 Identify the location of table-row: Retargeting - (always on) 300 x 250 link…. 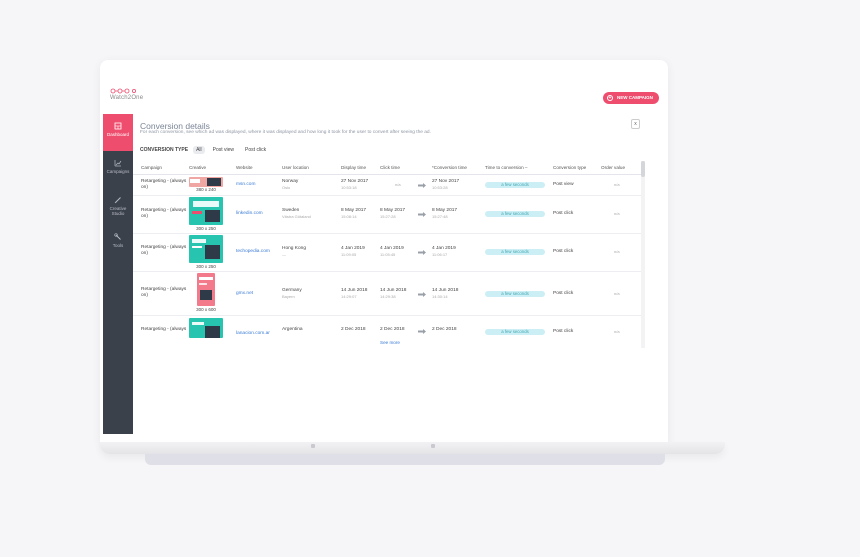
(387, 215).